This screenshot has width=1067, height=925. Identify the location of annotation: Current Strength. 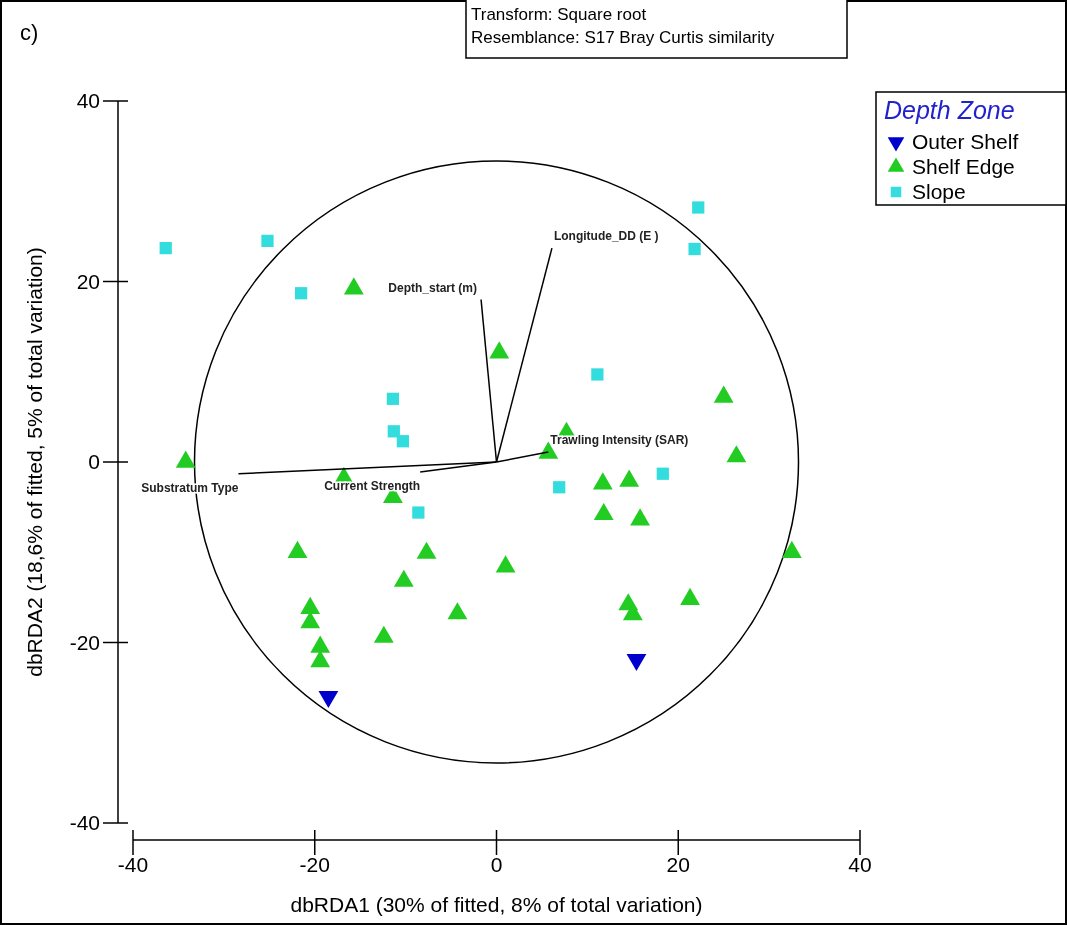
(372, 485).